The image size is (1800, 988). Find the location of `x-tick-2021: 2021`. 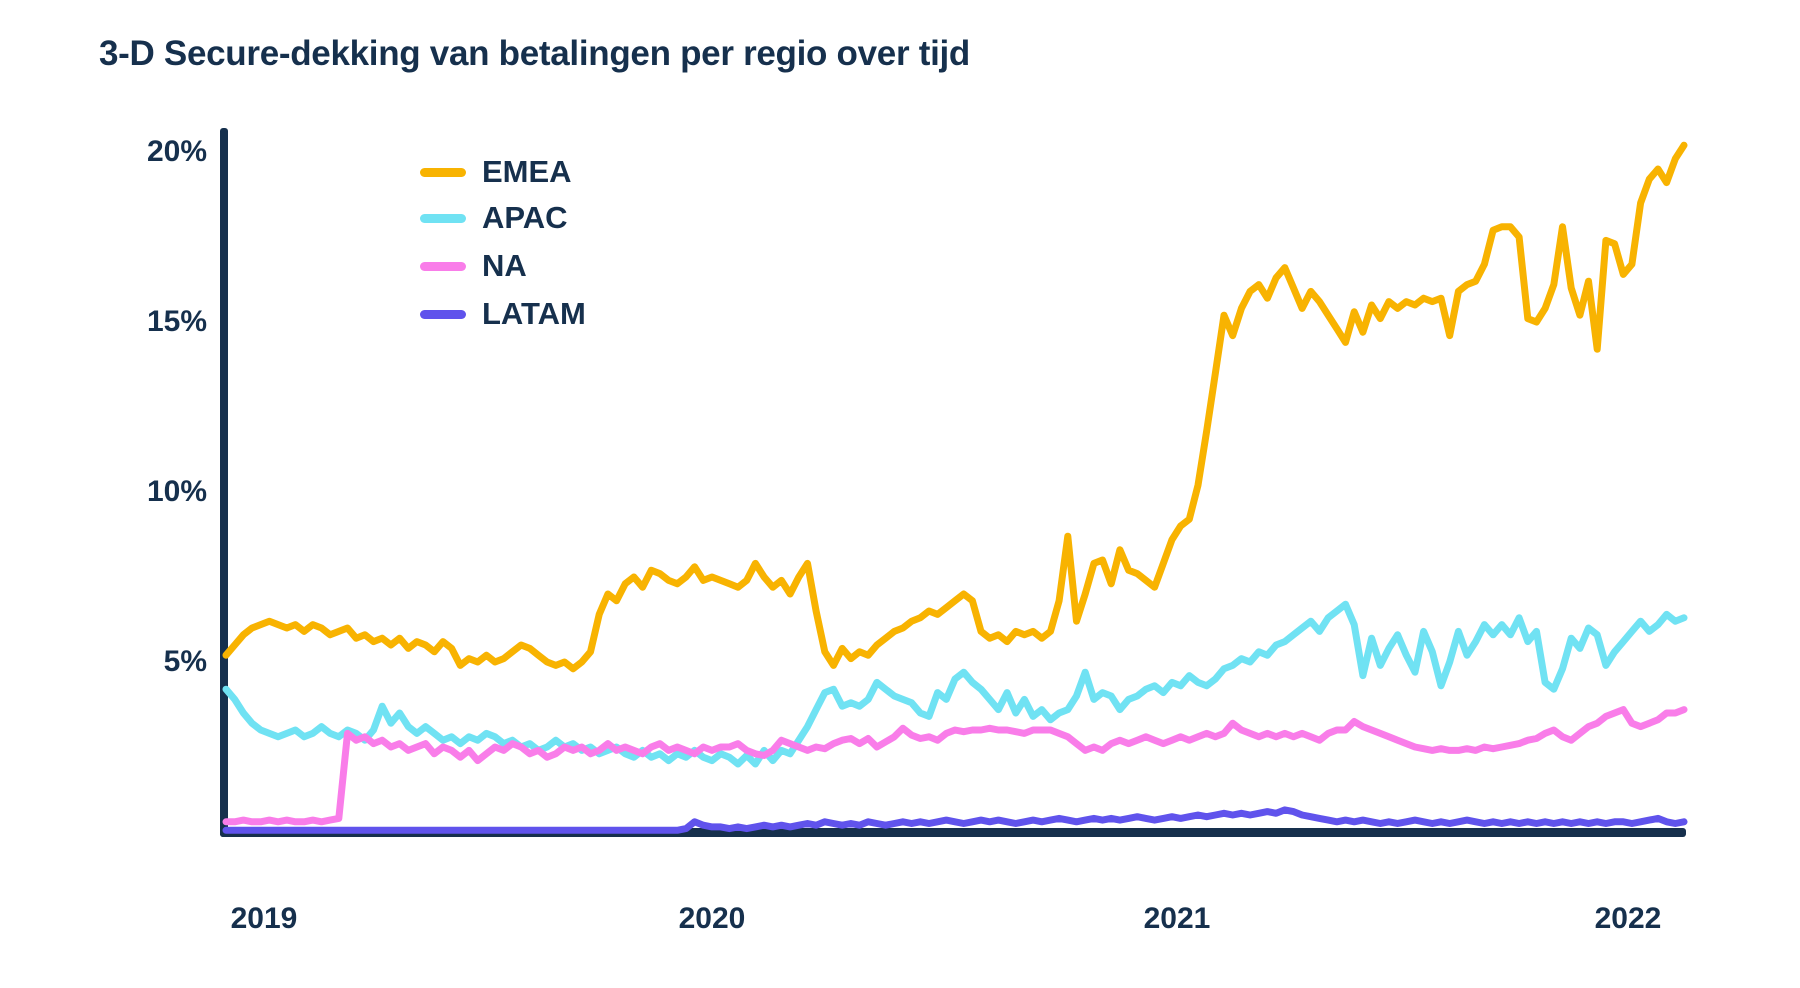

x-tick-2021: 2021 is located at coordinates (1177, 918).